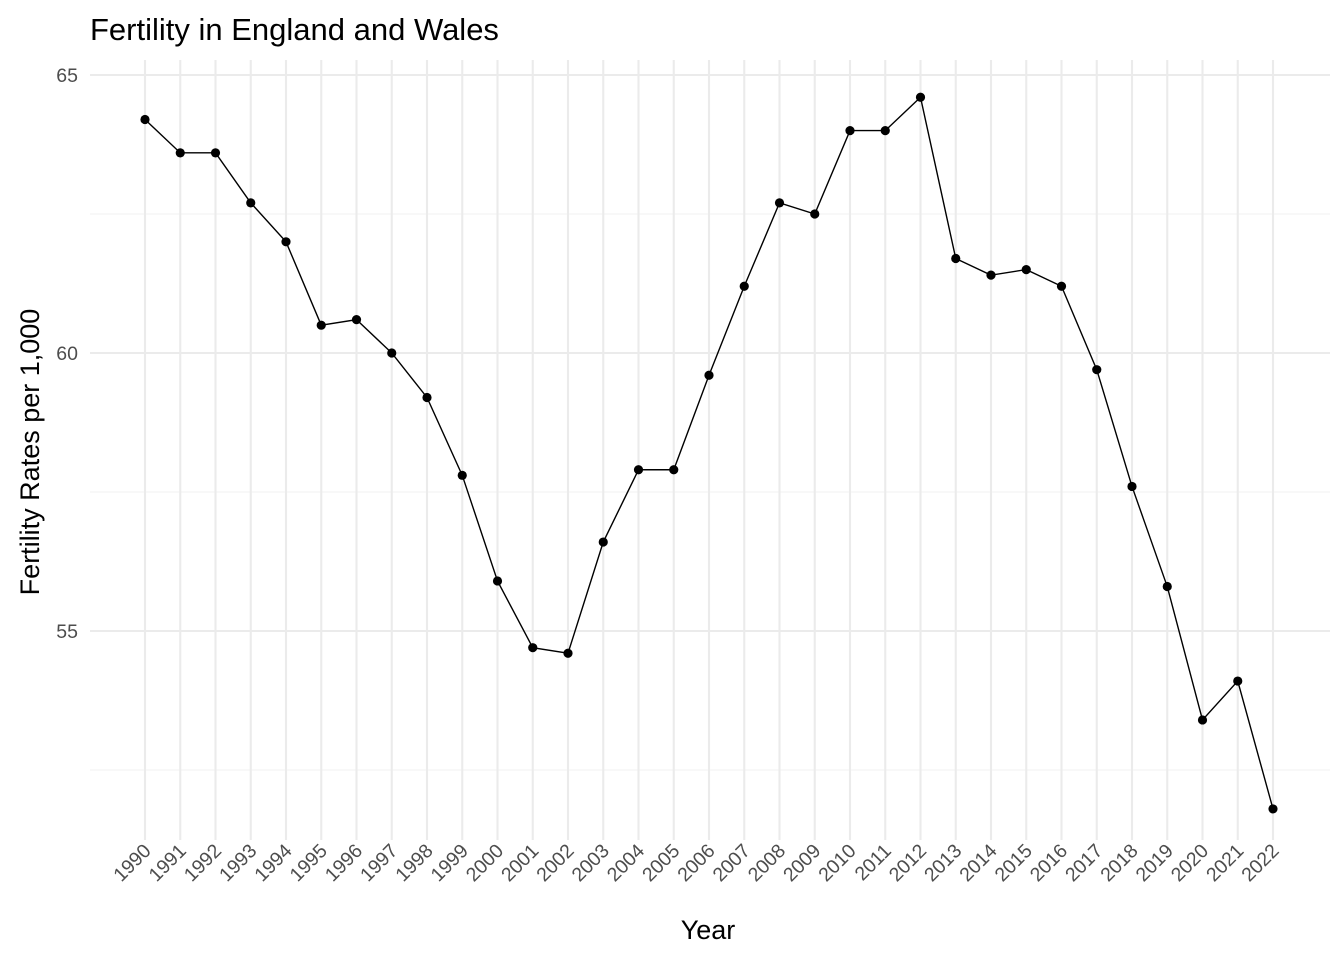  What do you see at coordinates (1049, 863) in the screenshot?
I see `x-tick-label: 2016` at bounding box center [1049, 863].